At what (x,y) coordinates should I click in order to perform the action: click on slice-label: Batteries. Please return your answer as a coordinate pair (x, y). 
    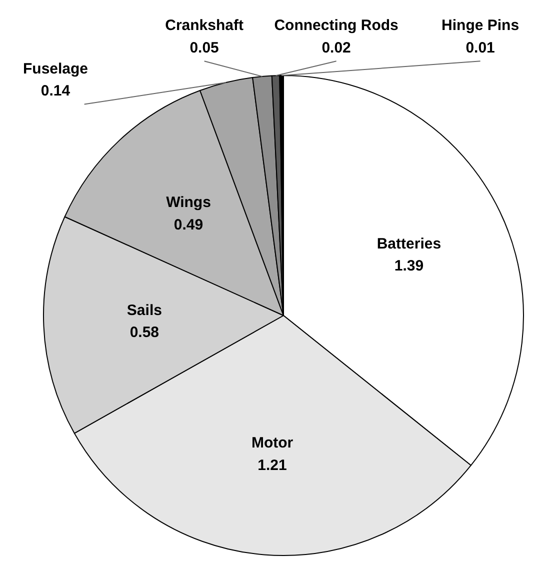
    Looking at the image, I should click on (409, 244).